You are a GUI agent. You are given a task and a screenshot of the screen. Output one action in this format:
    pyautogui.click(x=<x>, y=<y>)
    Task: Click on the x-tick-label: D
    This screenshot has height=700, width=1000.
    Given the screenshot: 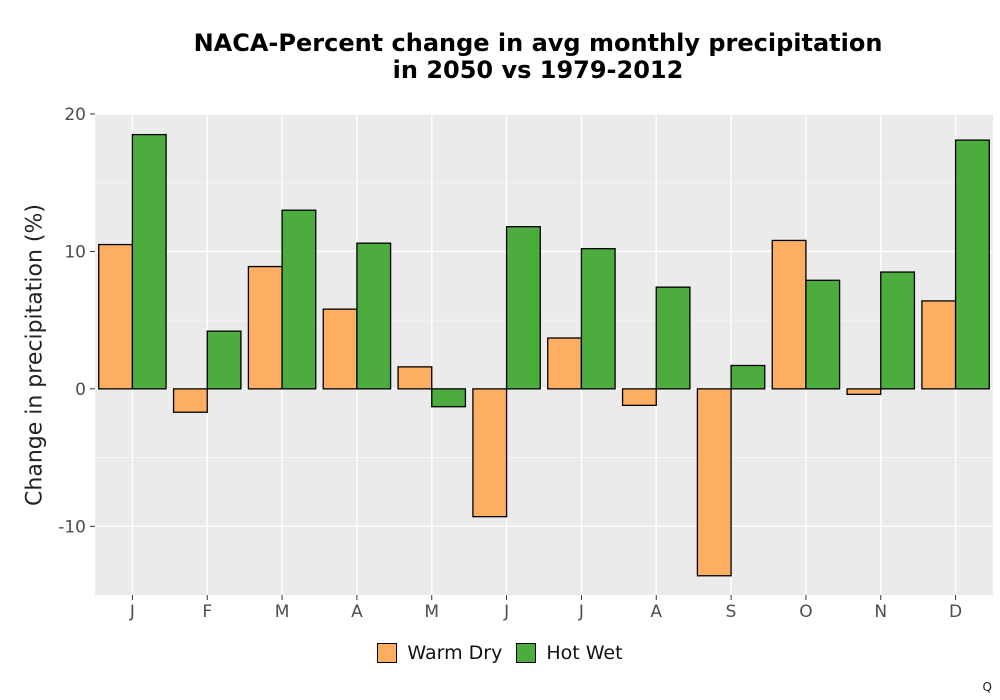 What is the action you would take?
    pyautogui.click(x=955, y=612)
    